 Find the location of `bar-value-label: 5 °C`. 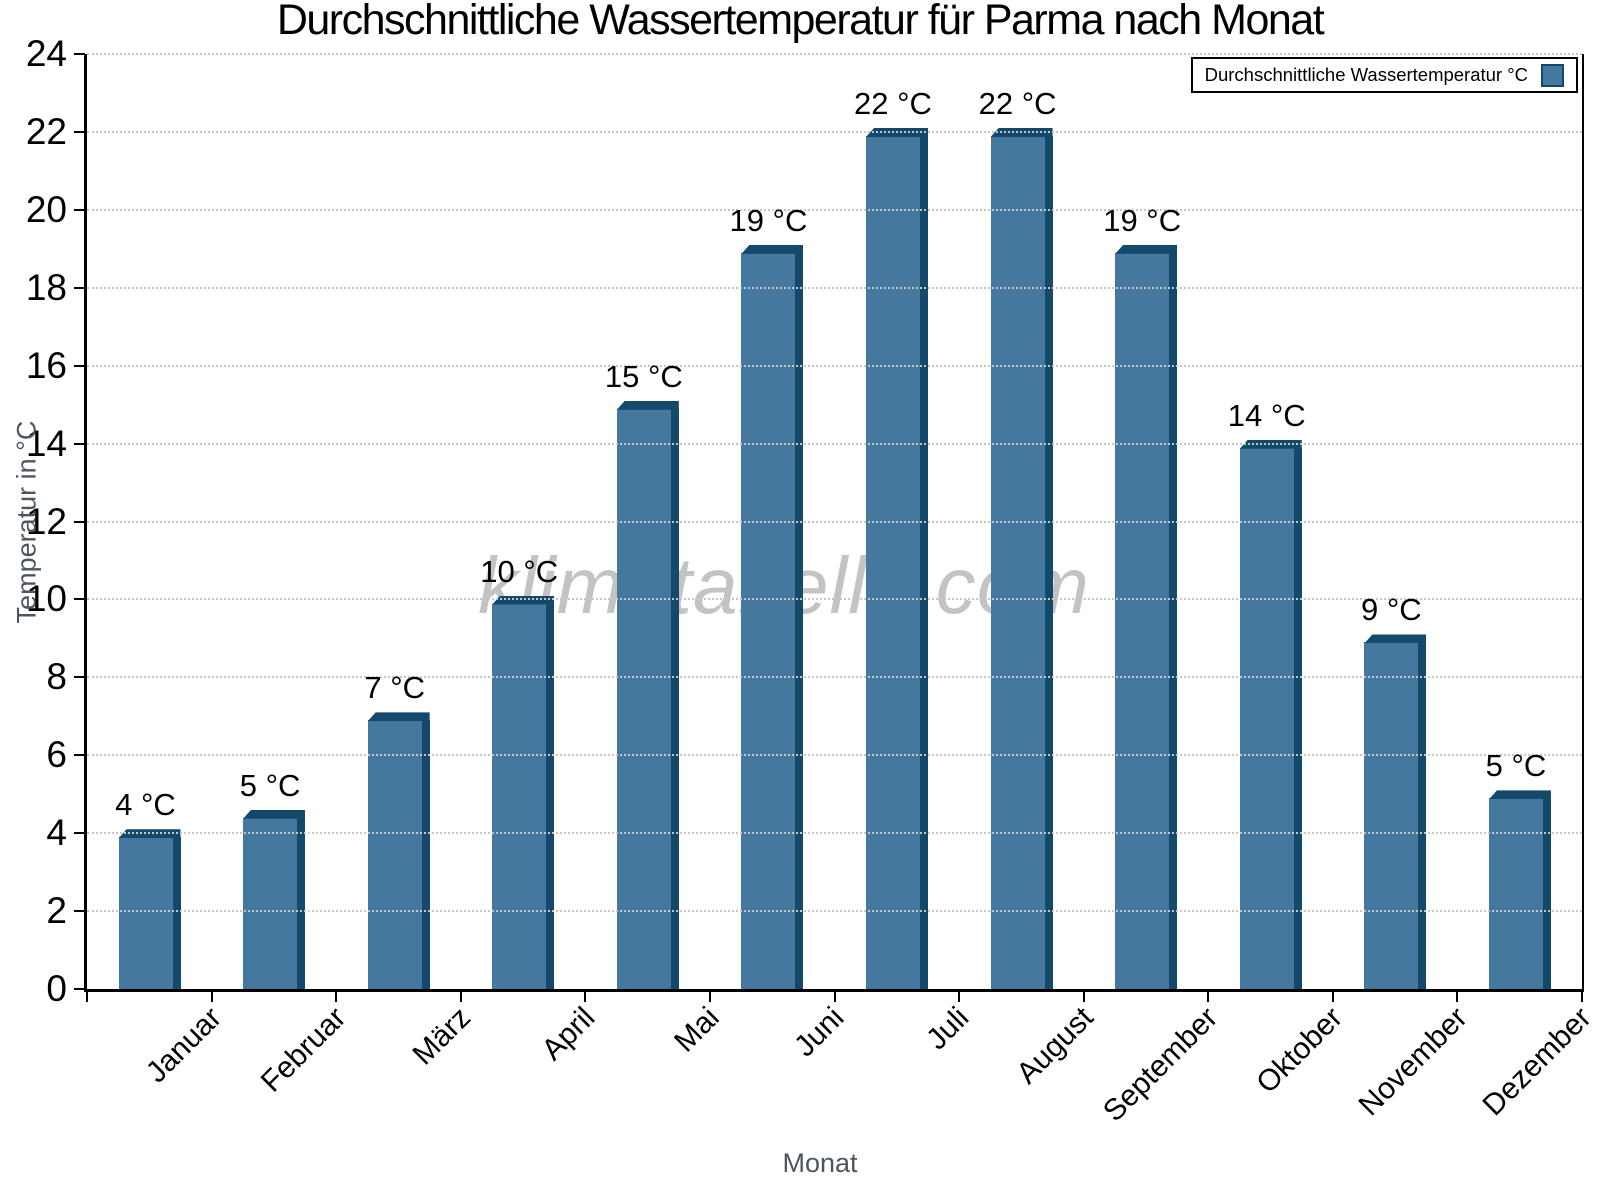

bar-value-label: 5 °C is located at coordinates (270, 785).